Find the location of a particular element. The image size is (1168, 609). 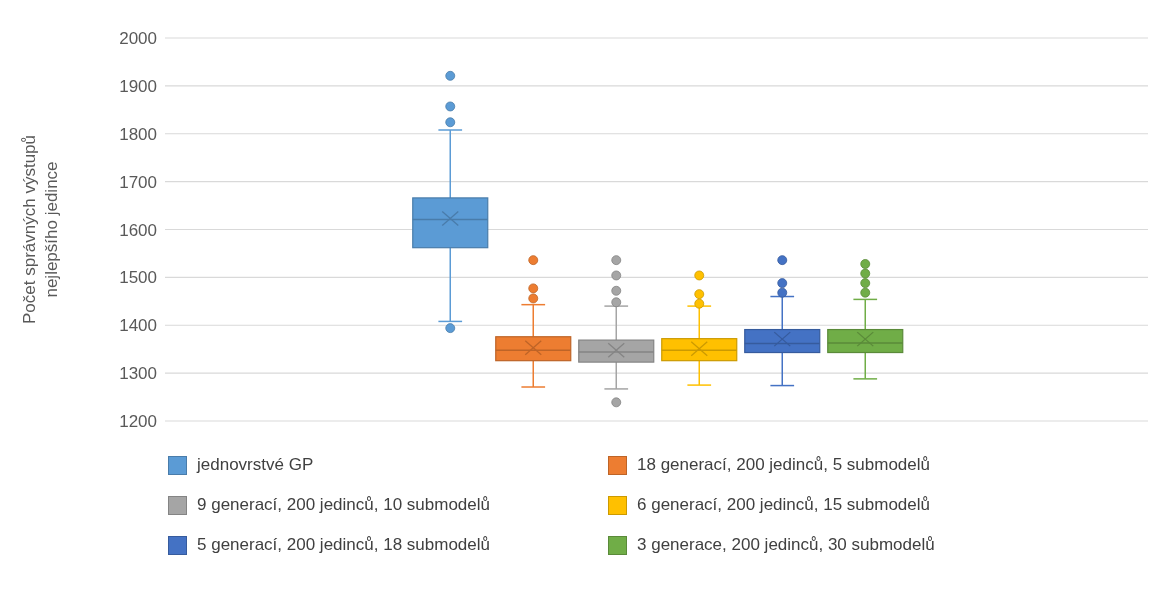

y-tick-label: 1400 is located at coordinates (138, 326).